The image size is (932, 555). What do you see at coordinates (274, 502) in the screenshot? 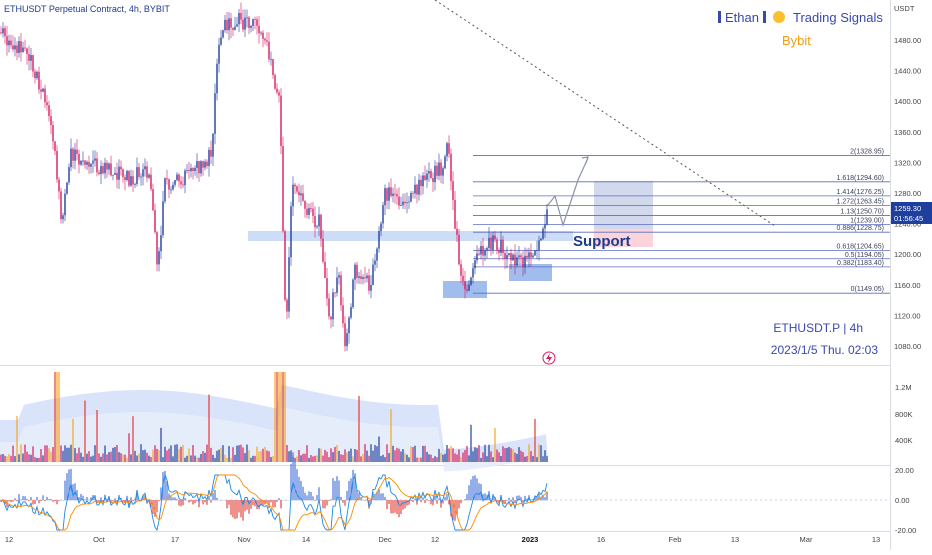
I see `oscillator-slow-line` at bounding box center [274, 502].